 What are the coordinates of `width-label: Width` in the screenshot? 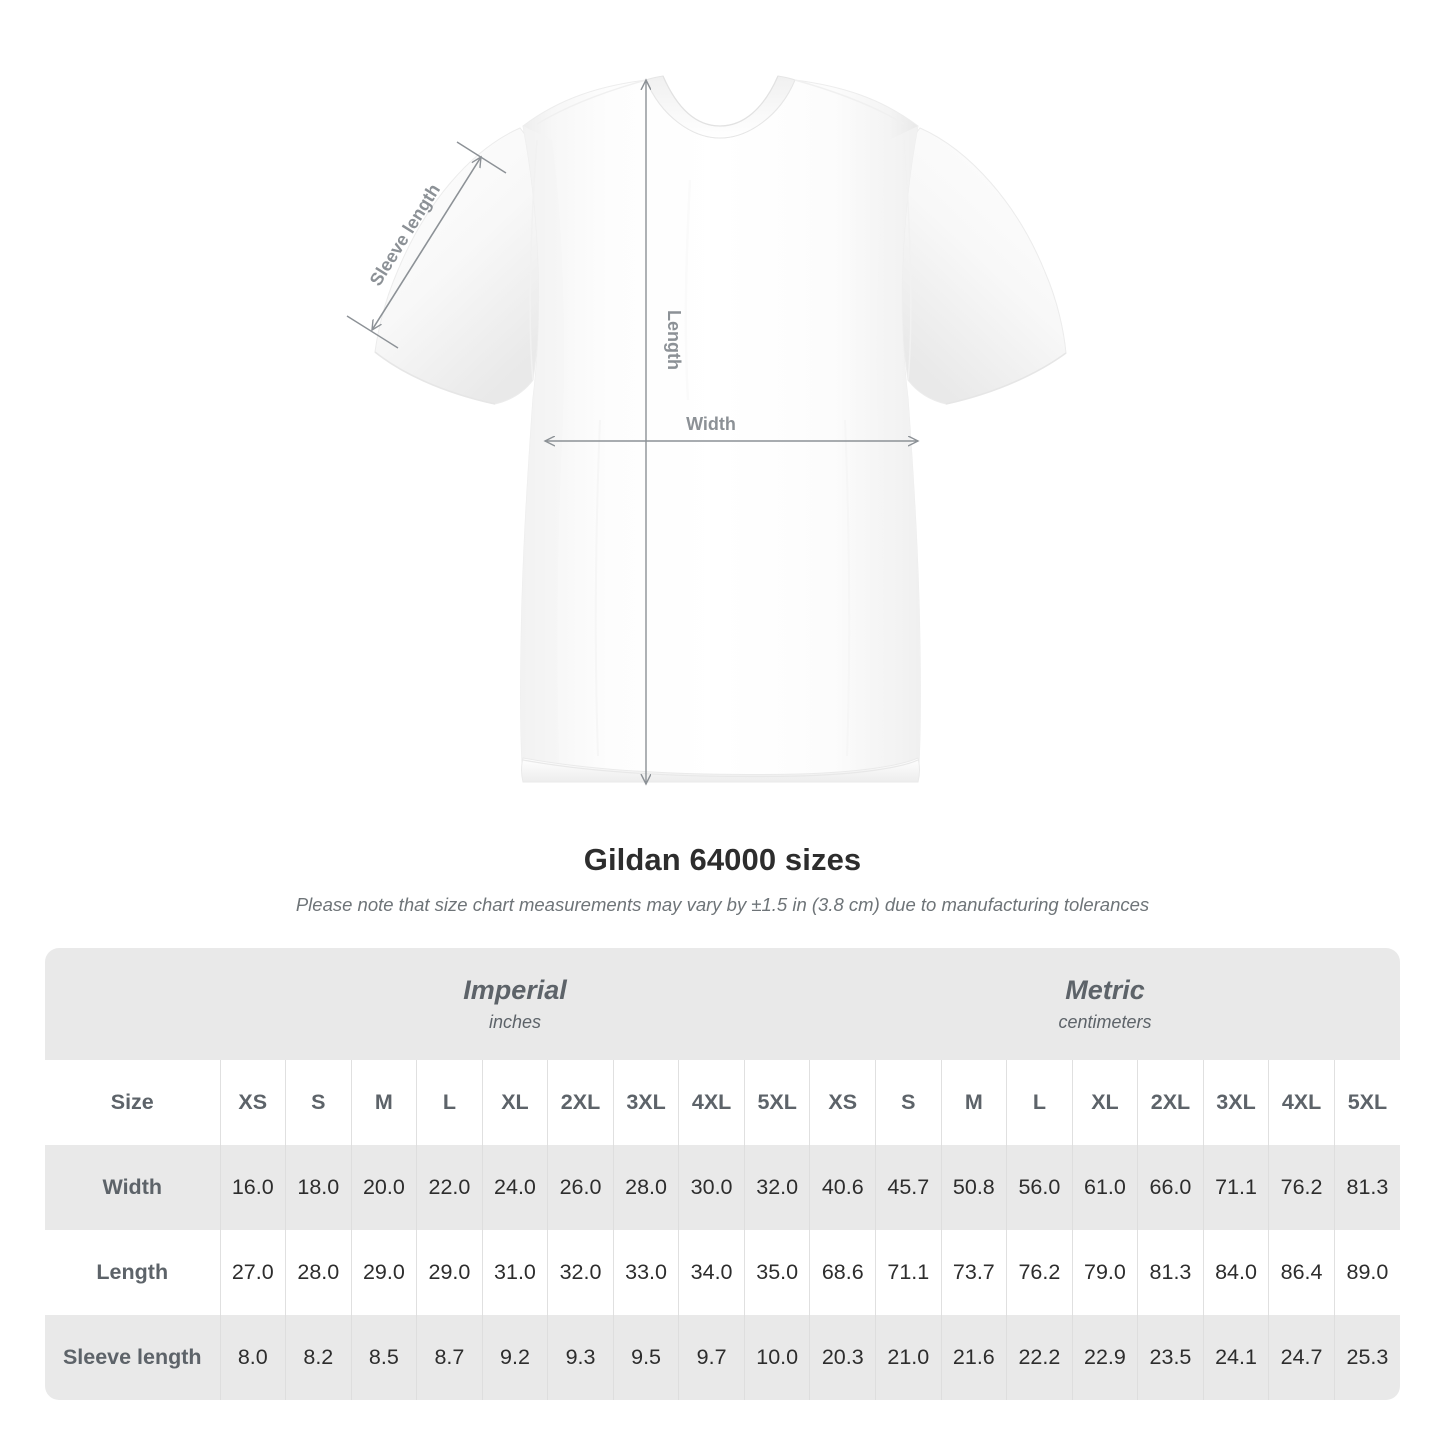 It's located at (711, 424).